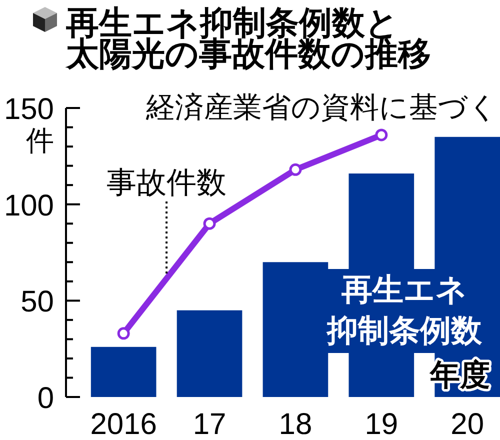 The image size is (500, 440). Describe the element at coordinates (295, 424) in the screenshot. I see `xtick-label: 18` at that location.